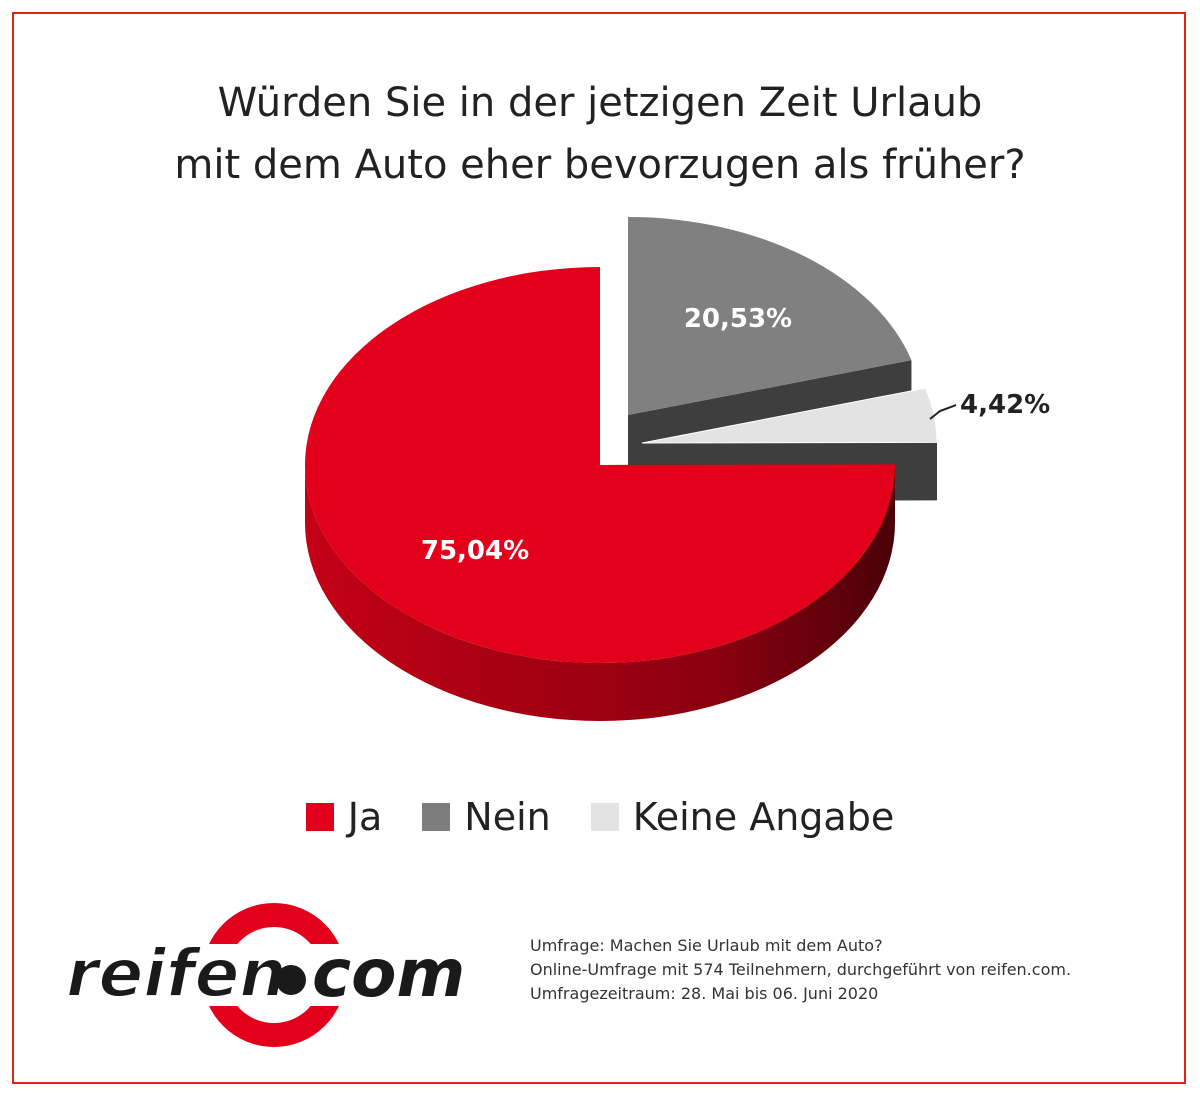 Image resolution: width=1200 pixels, height=1098 pixels. I want to click on legend-swatch-nein, so click(436, 817).